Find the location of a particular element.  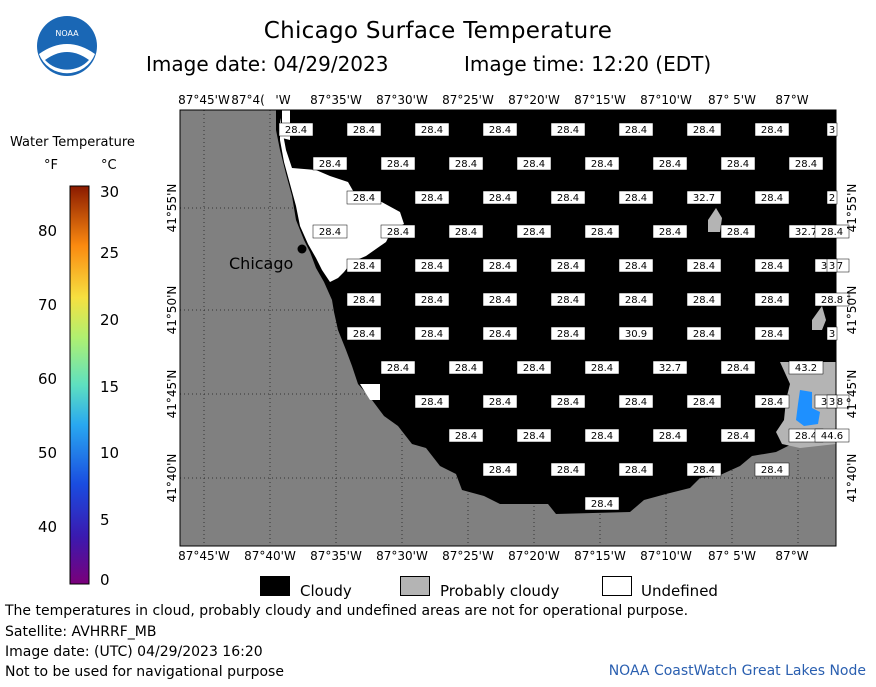

colorbar-f-tick: 40 is located at coordinates (48, 527).